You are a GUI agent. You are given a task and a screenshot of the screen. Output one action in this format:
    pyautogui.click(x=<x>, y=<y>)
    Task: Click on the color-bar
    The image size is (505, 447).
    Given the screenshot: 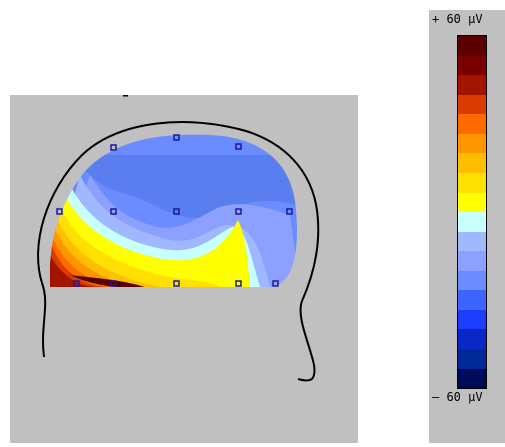 What is the action you would take?
    pyautogui.click(x=472, y=212)
    